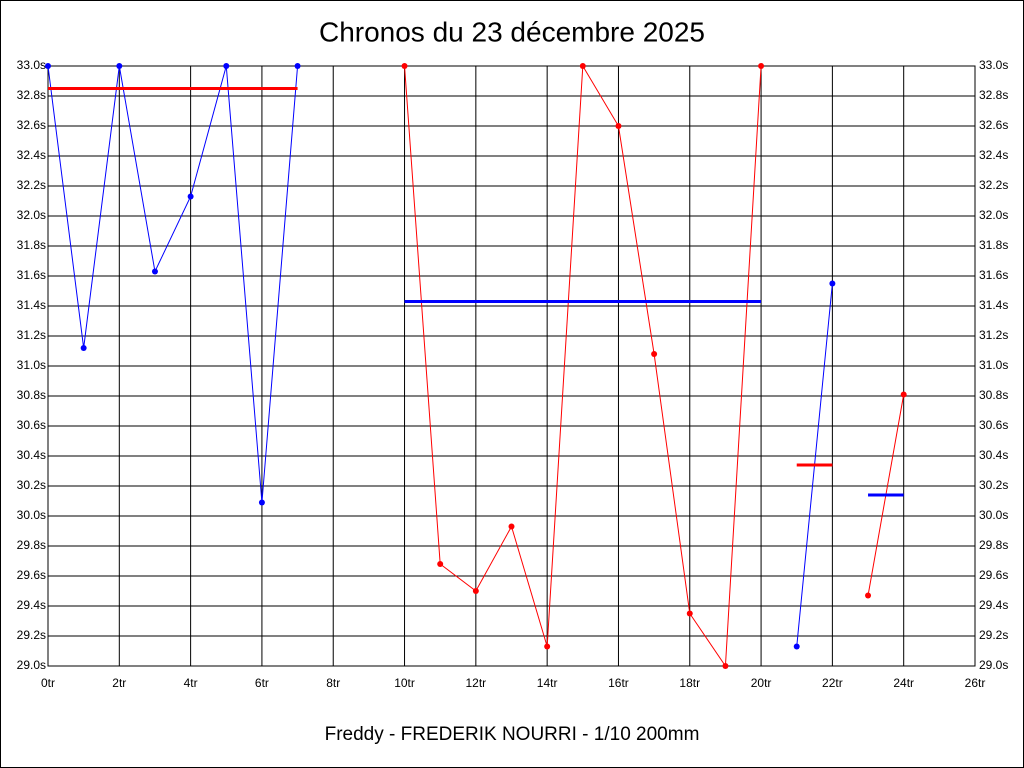  Describe the element at coordinates (993, 515) in the screenshot. I see `y2-tick-label: 30.0s` at that location.